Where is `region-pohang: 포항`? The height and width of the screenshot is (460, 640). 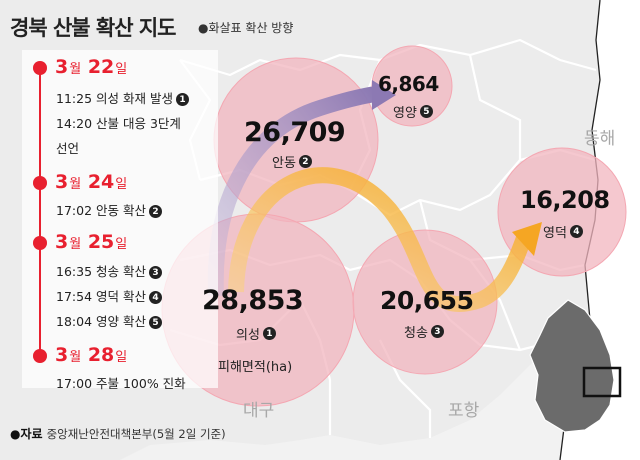 region-pohang: 포항 is located at coordinates (464, 411).